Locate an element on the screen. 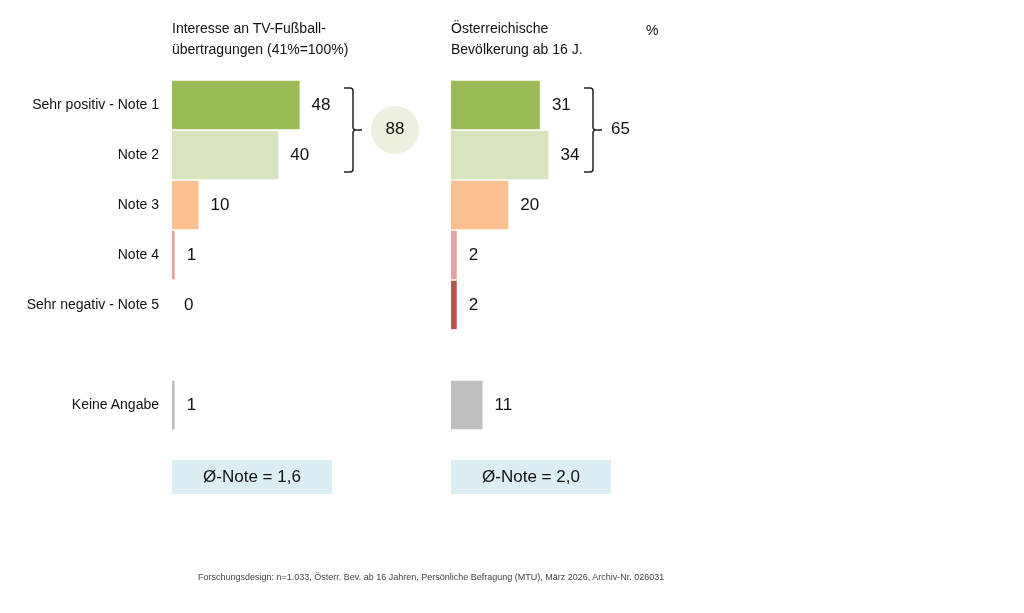 This screenshot has height=613, width=1024. data-label: 34 is located at coordinates (570, 154).